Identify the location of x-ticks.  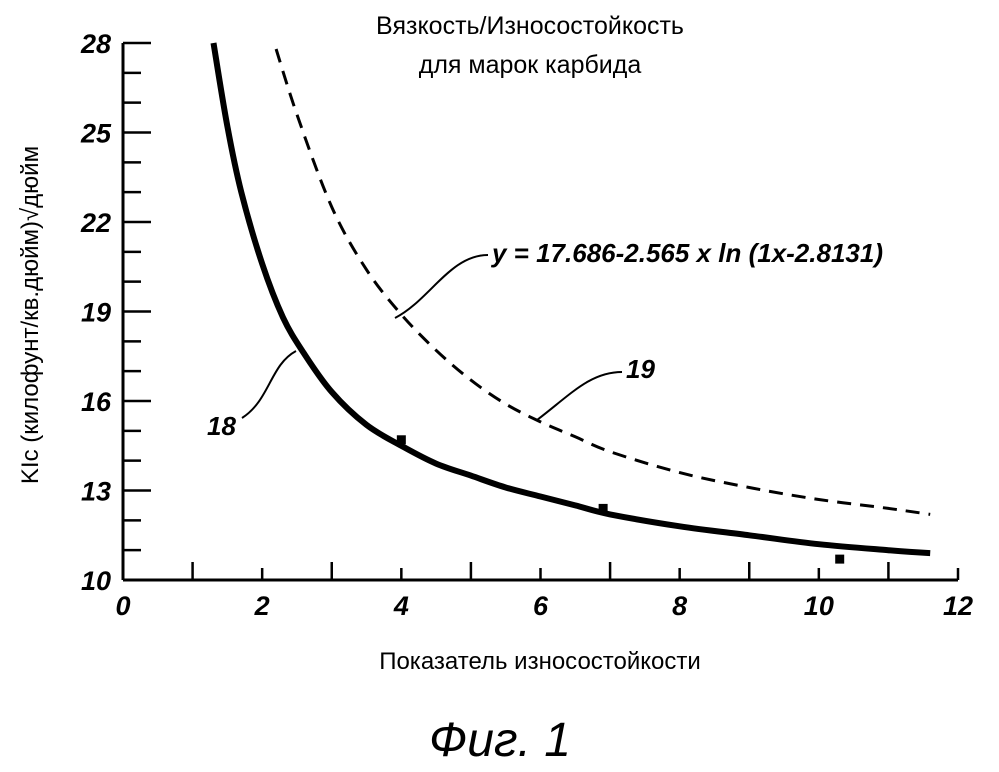
(575, 571).